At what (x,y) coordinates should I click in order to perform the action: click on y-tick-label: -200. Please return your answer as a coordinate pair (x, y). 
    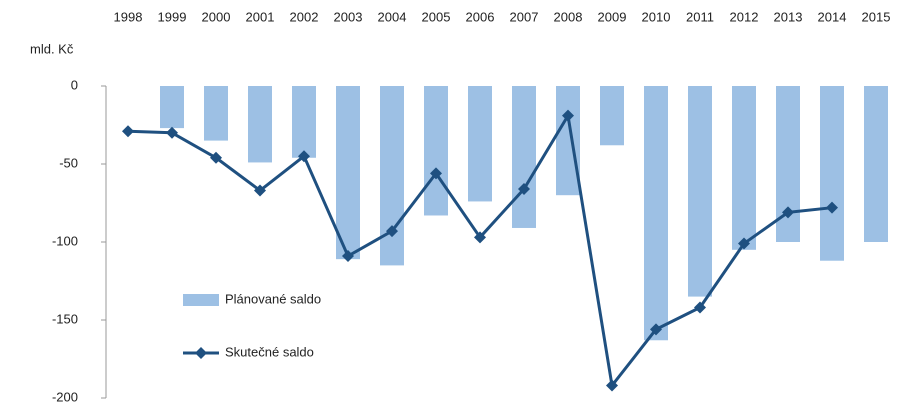
    Looking at the image, I should click on (65, 396).